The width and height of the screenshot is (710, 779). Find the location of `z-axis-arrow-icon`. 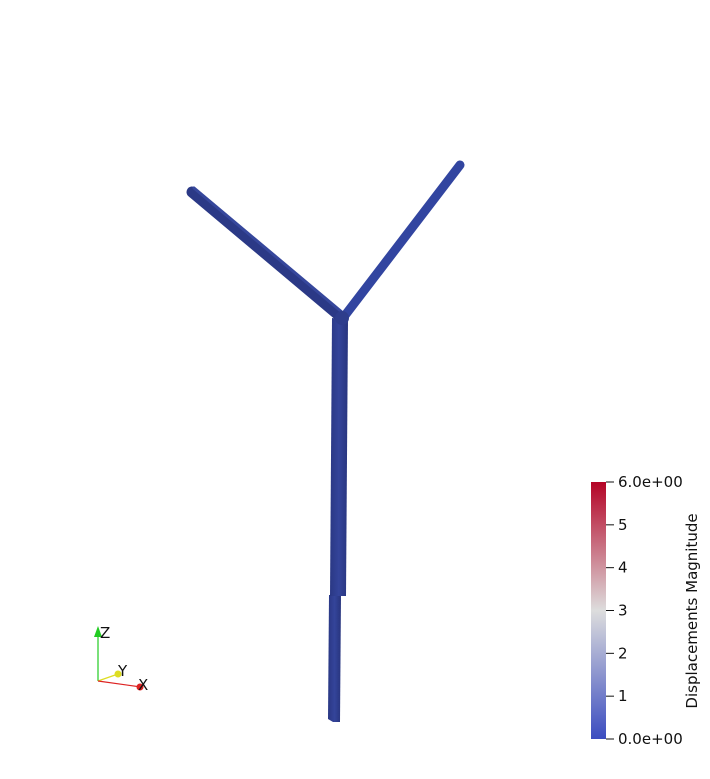

z-axis-arrow-icon is located at coordinates (98, 631).